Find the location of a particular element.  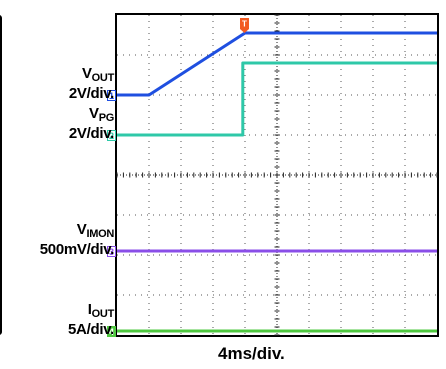

series-scale: 5A/div. is located at coordinates (91, 329).